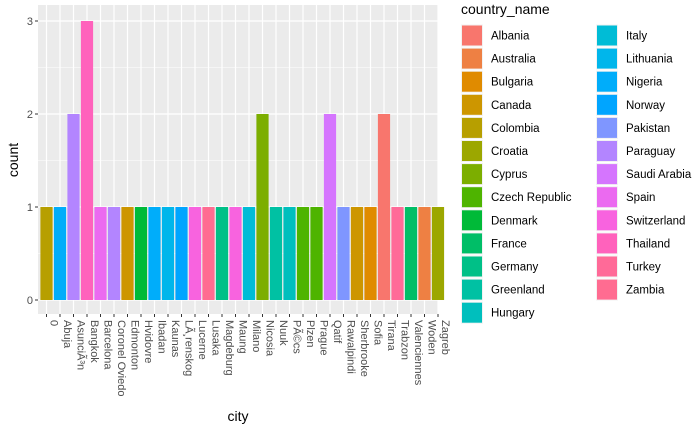 This screenshot has width=700, height=432. I want to click on legend-label: Hungary, so click(513, 314).